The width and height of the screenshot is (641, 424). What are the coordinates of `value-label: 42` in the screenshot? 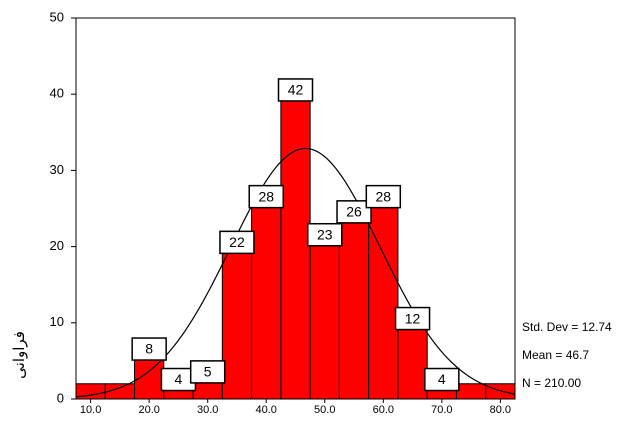 It's located at (296, 90).